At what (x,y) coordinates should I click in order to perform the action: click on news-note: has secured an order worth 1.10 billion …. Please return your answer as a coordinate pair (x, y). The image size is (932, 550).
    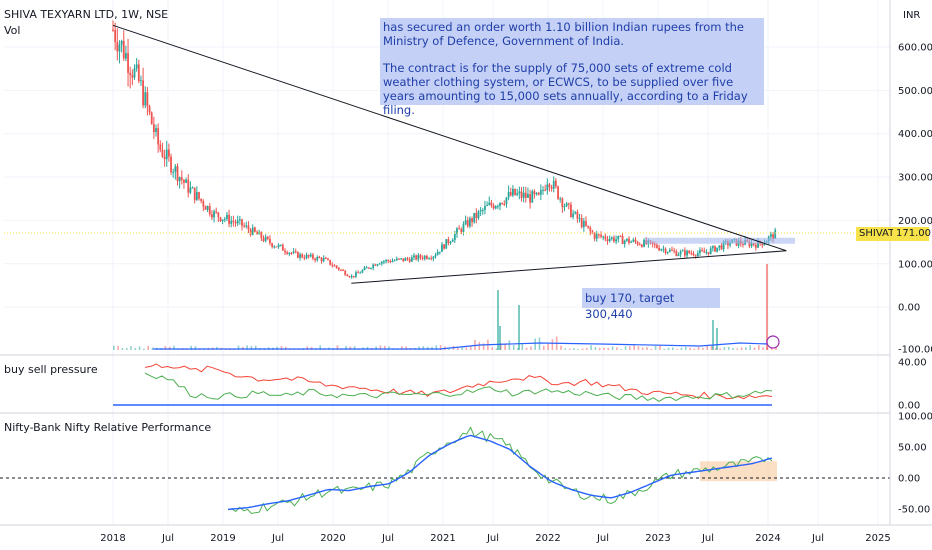
    Looking at the image, I should click on (572, 67).